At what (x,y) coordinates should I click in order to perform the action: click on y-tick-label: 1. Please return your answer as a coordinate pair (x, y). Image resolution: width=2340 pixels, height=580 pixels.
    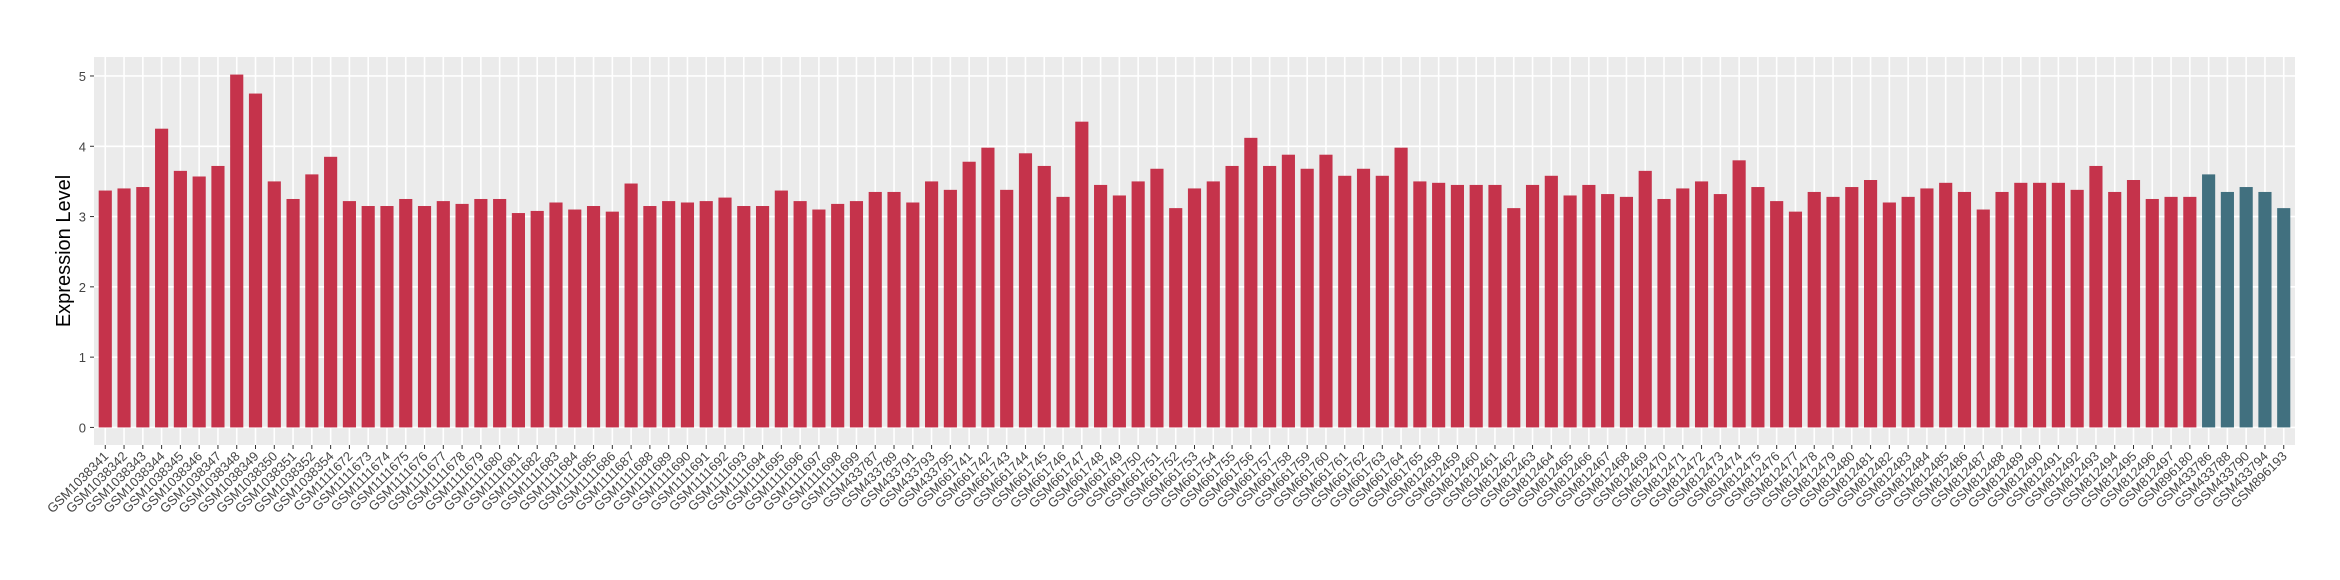
    Looking at the image, I should click on (82, 357).